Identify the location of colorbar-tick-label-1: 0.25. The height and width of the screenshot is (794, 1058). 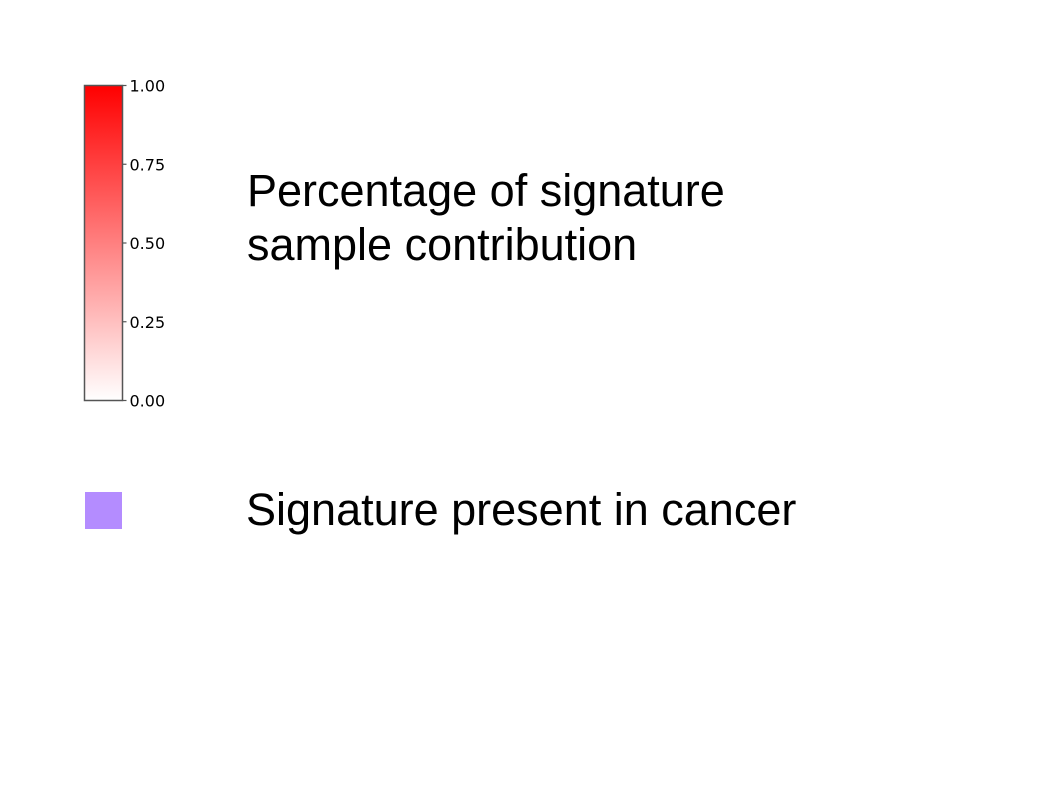
(148, 322).